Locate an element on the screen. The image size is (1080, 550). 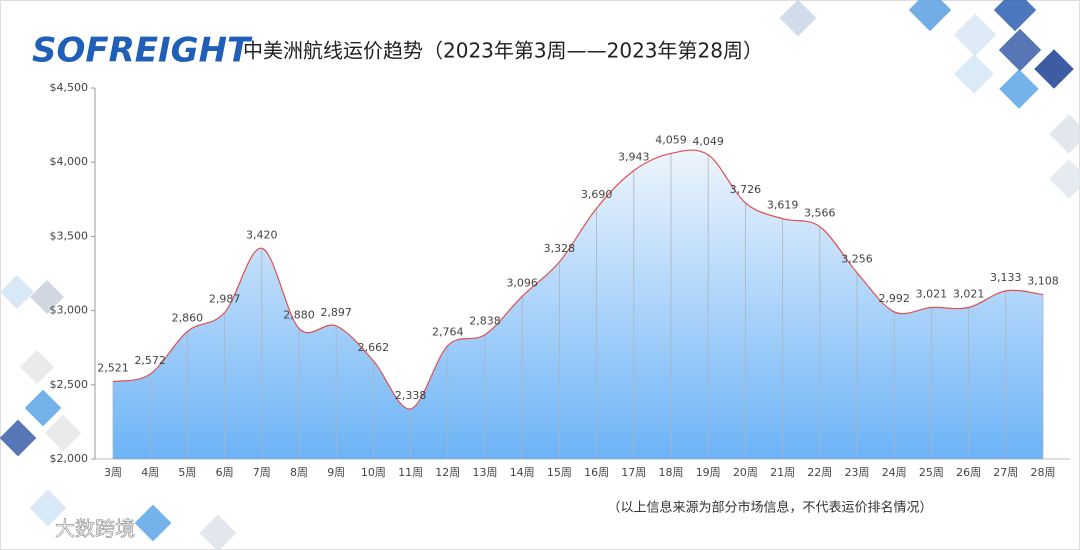
x-tick-label: 26周 is located at coordinates (968, 472).